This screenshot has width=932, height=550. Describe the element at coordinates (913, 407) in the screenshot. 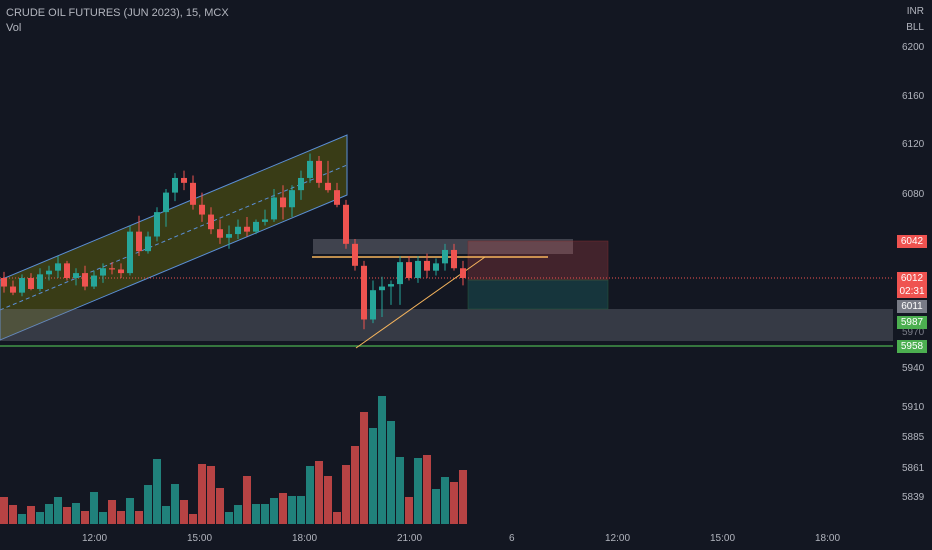

I see `price-label: 5910` at that location.